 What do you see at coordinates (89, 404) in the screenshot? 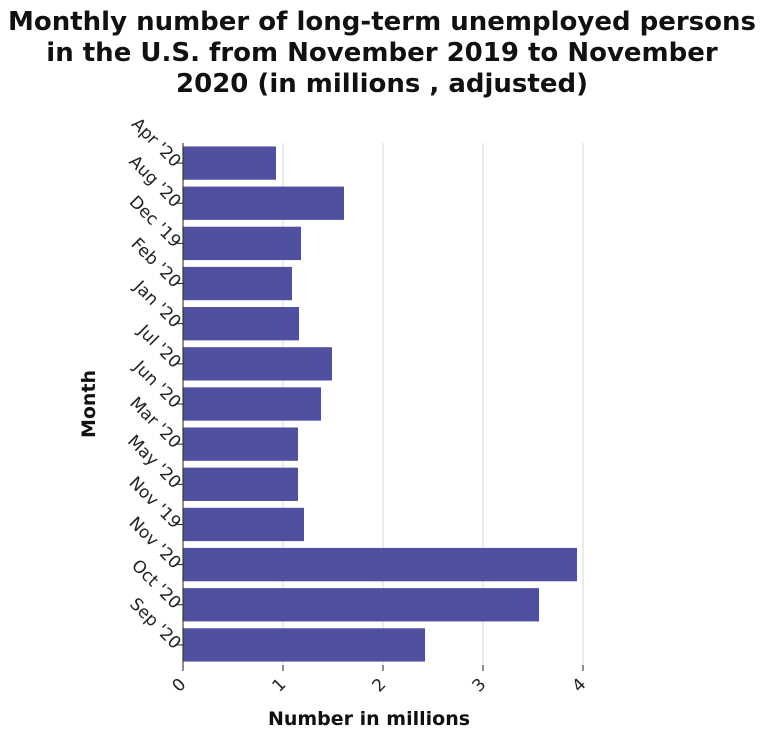
I see `y-axis-title: Month` at bounding box center [89, 404].